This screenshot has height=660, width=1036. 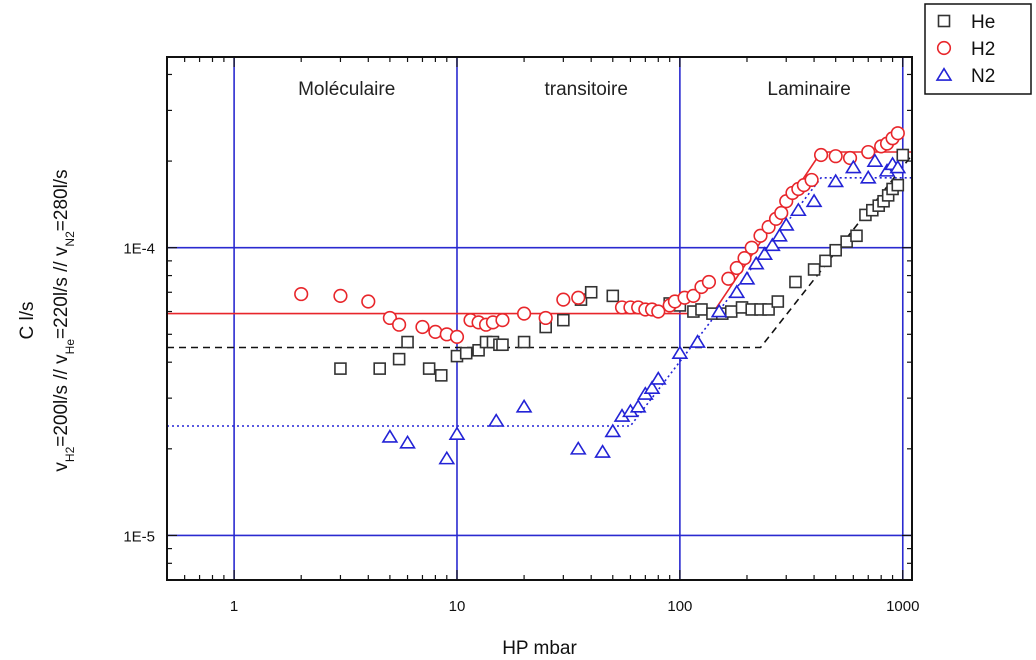 What do you see at coordinates (679, 606) in the screenshot?
I see `x-tick-label: 100` at bounding box center [679, 606].